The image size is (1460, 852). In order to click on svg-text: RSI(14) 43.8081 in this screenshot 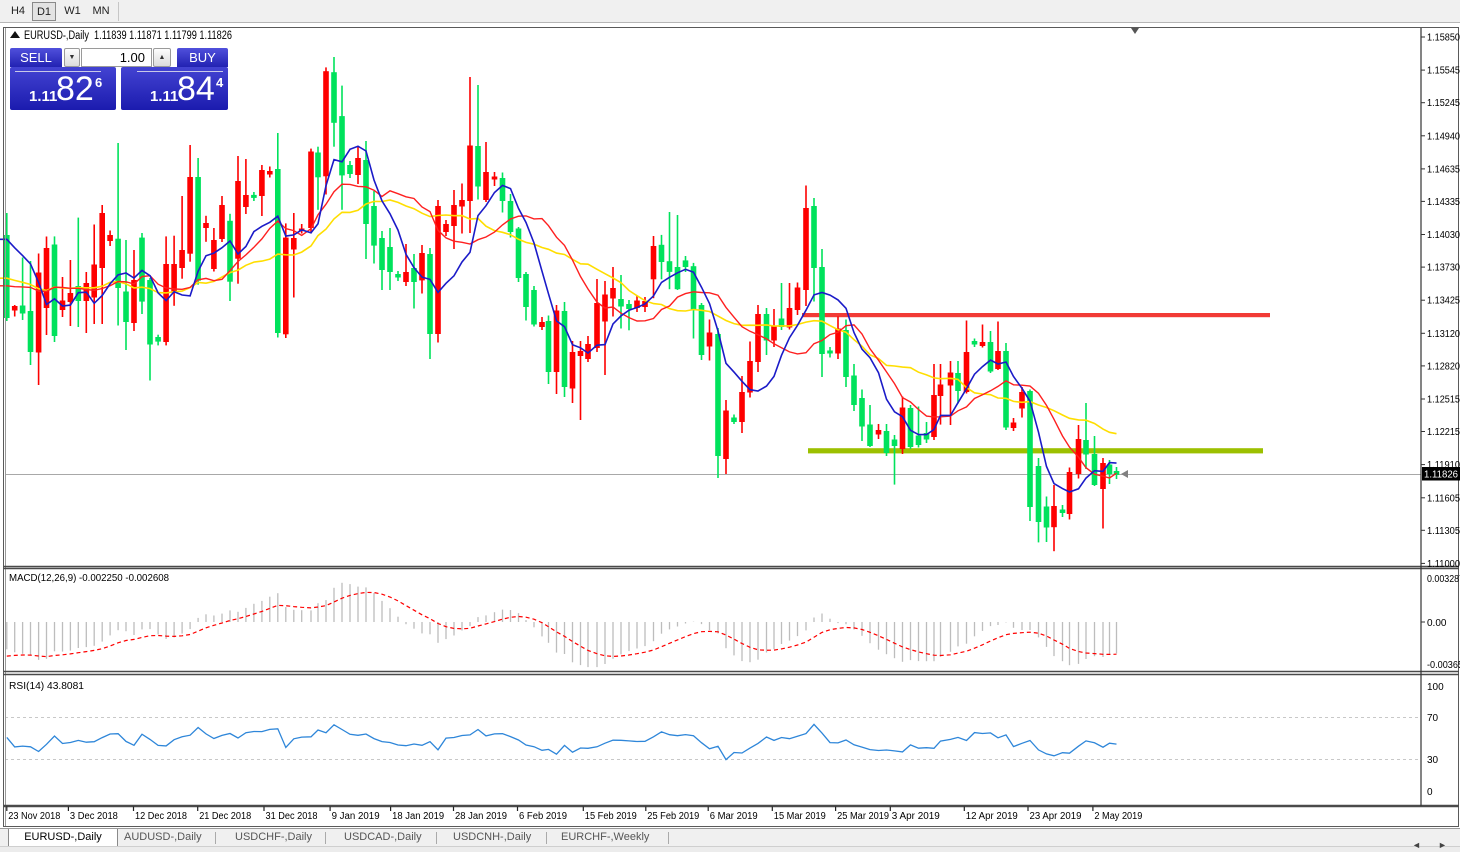, I will do `click(46, 686)`.